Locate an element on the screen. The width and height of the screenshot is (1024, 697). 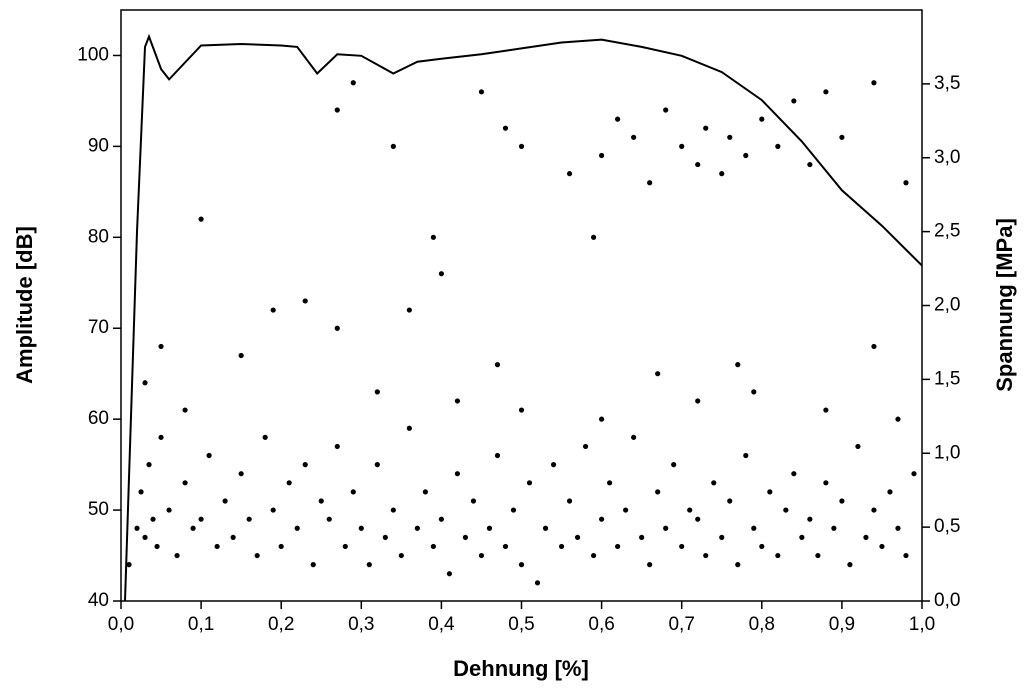
y2-tick-label: 2,0 is located at coordinates (947, 305).